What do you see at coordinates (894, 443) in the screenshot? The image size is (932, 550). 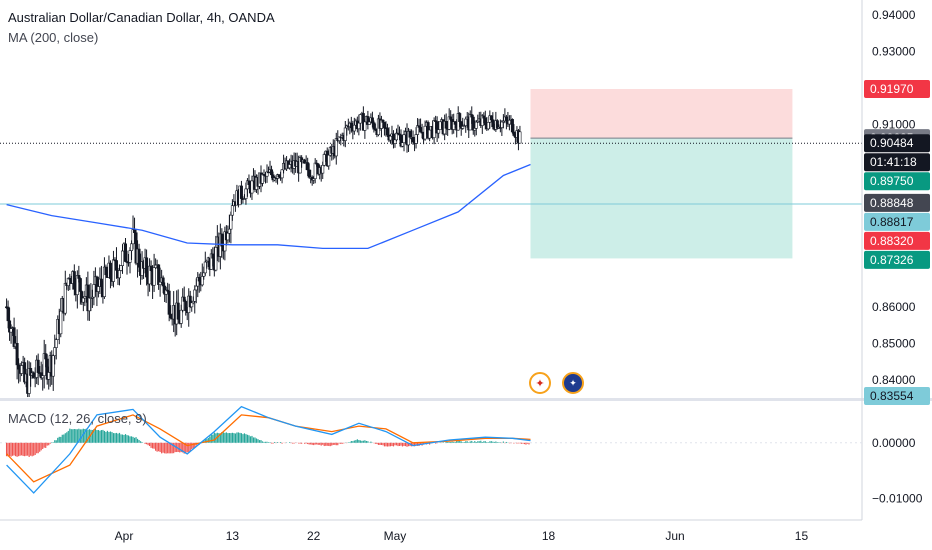 I see `macd-tick-label: 0.00000` at bounding box center [894, 443].